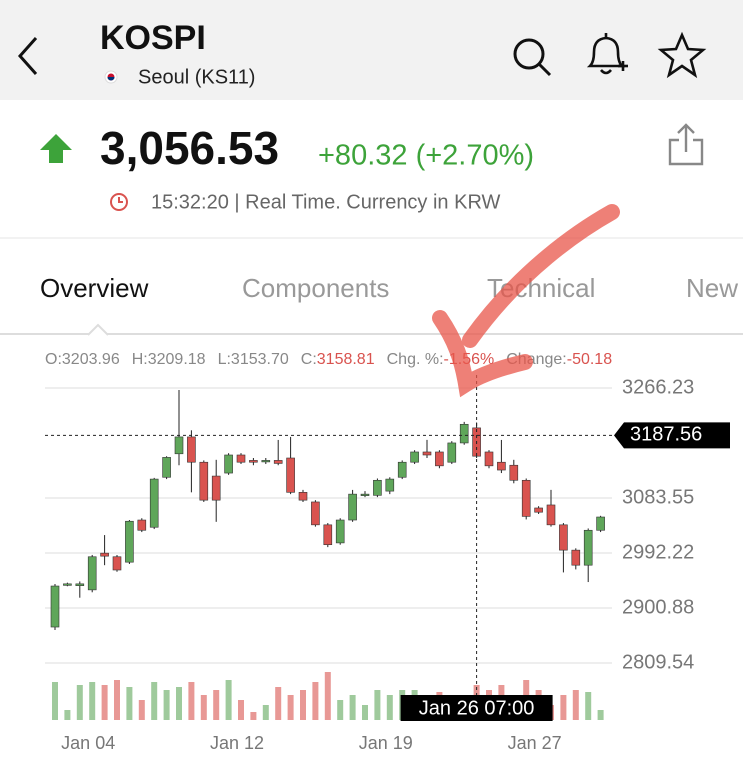 This screenshot has height=769, width=743. What do you see at coordinates (426, 156) in the screenshot?
I see `price-change: +80.32 (+2.70%)` at bounding box center [426, 156].